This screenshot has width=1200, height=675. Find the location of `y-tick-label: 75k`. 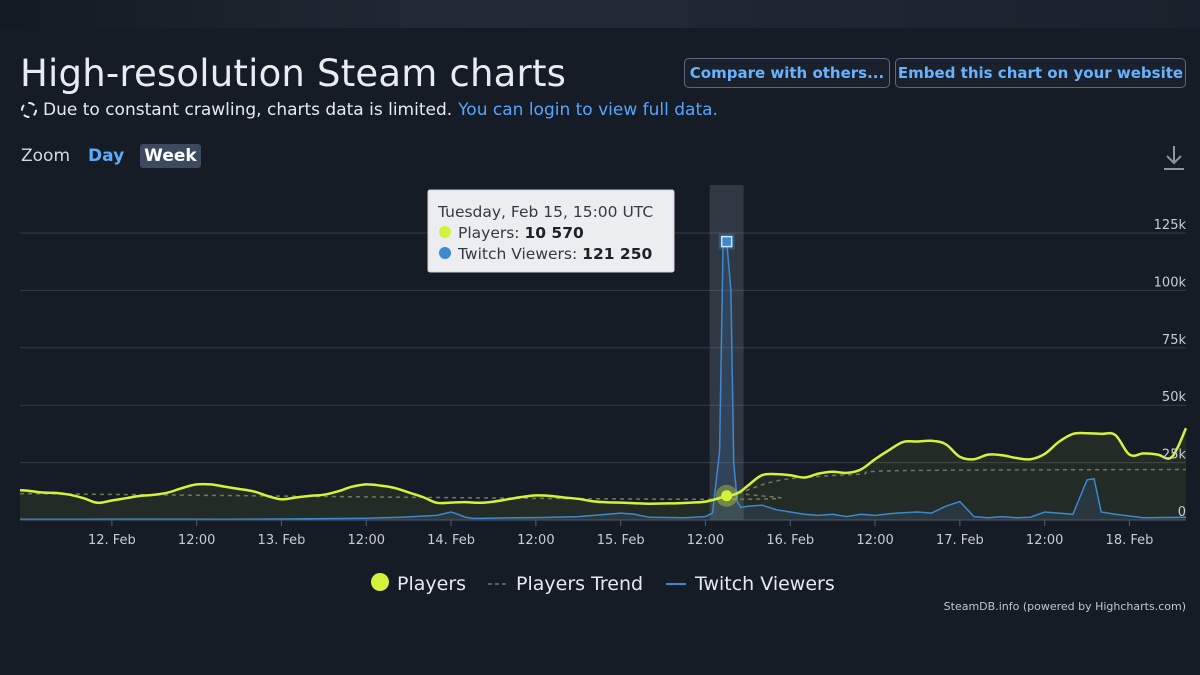

y-tick-label: 75k is located at coordinates (1174, 340).